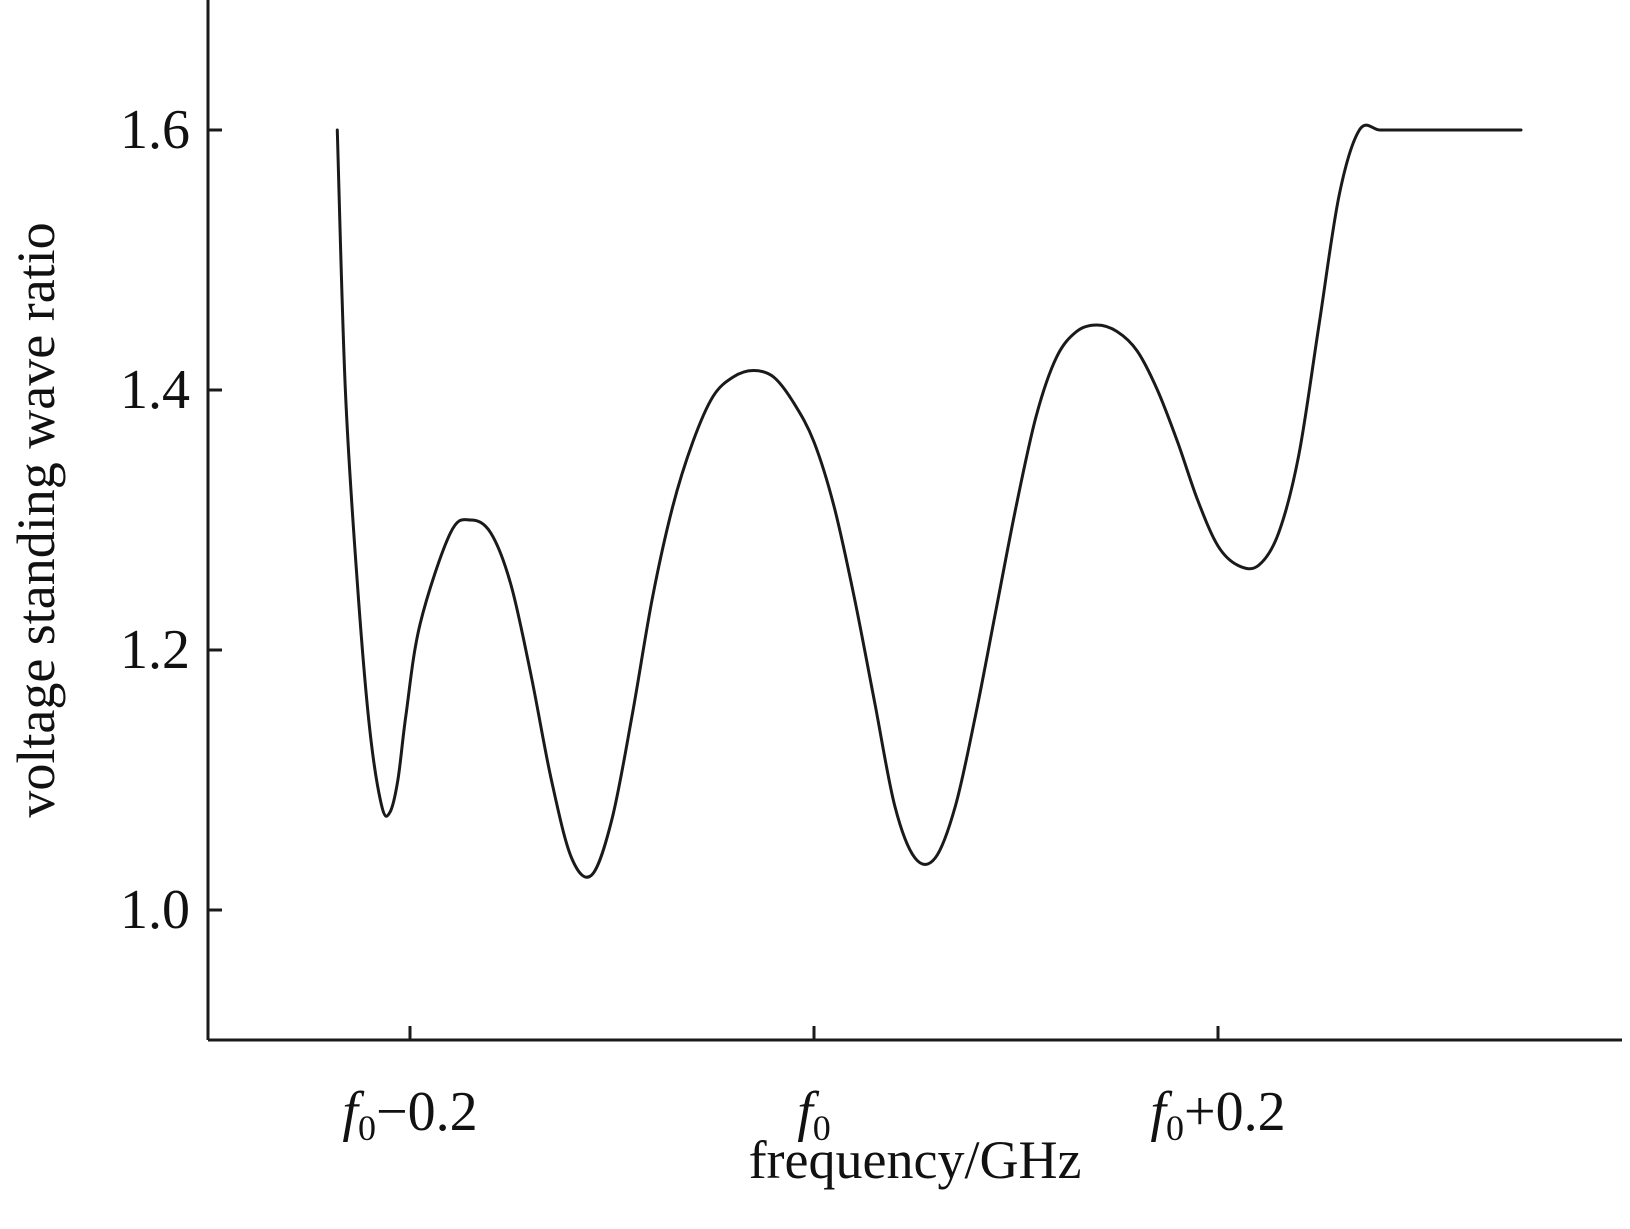 Image resolution: width=1630 pixels, height=1229 pixels. Describe the element at coordinates (155, 650) in the screenshot. I see `y-tick-label: 1.2` at that location.